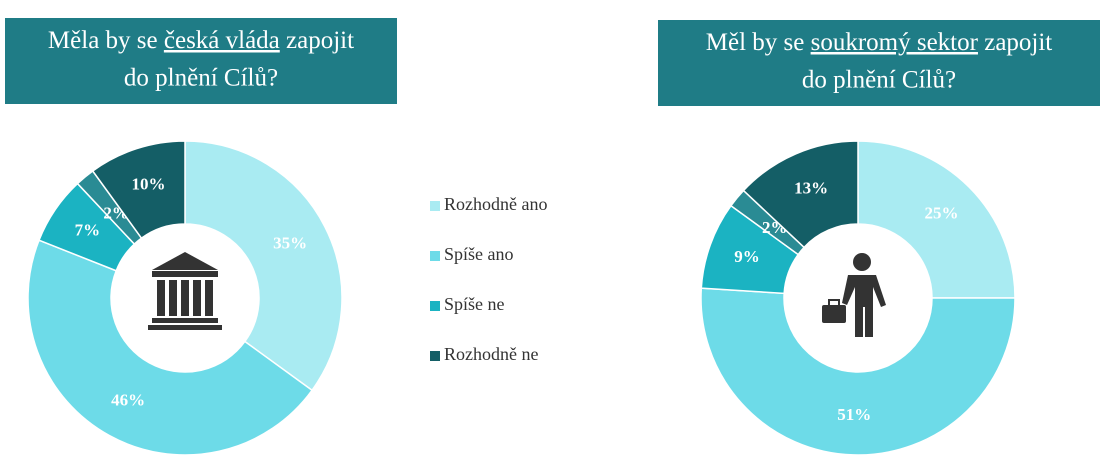 The height and width of the screenshot is (455, 1100). What do you see at coordinates (128, 399) in the screenshot?
I see `value-label: 46%` at bounding box center [128, 399].